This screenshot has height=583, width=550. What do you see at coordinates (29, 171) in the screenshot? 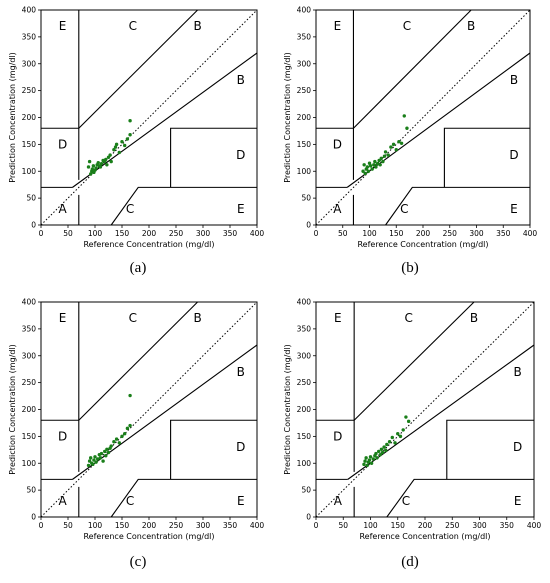
I see `y-tick-label: 100` at bounding box center [29, 171].